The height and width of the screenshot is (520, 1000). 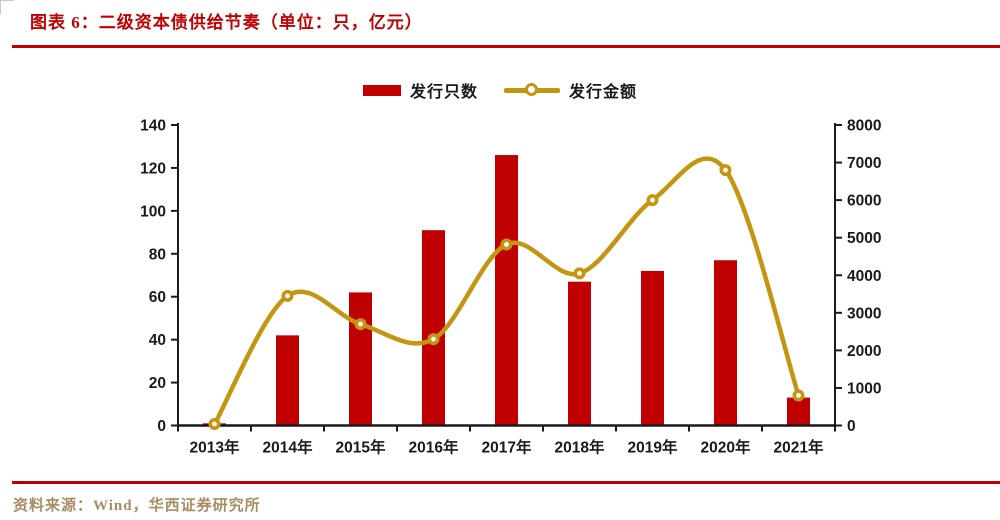 I want to click on line-marker-2017年, so click(x=506, y=244).